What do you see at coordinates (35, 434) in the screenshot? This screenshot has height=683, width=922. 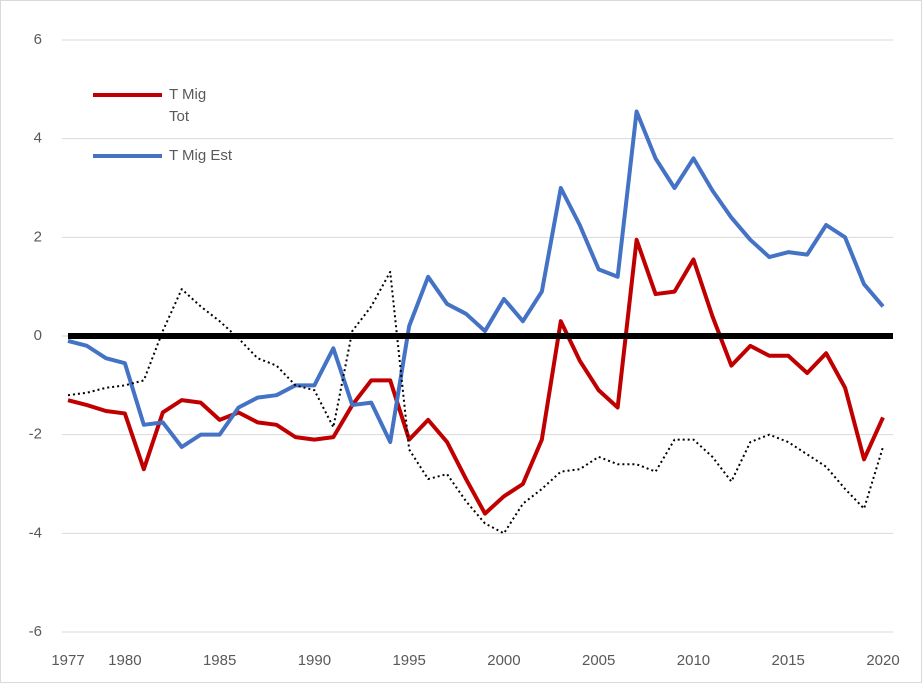 I see `y-tick-label: -2` at bounding box center [35, 434].